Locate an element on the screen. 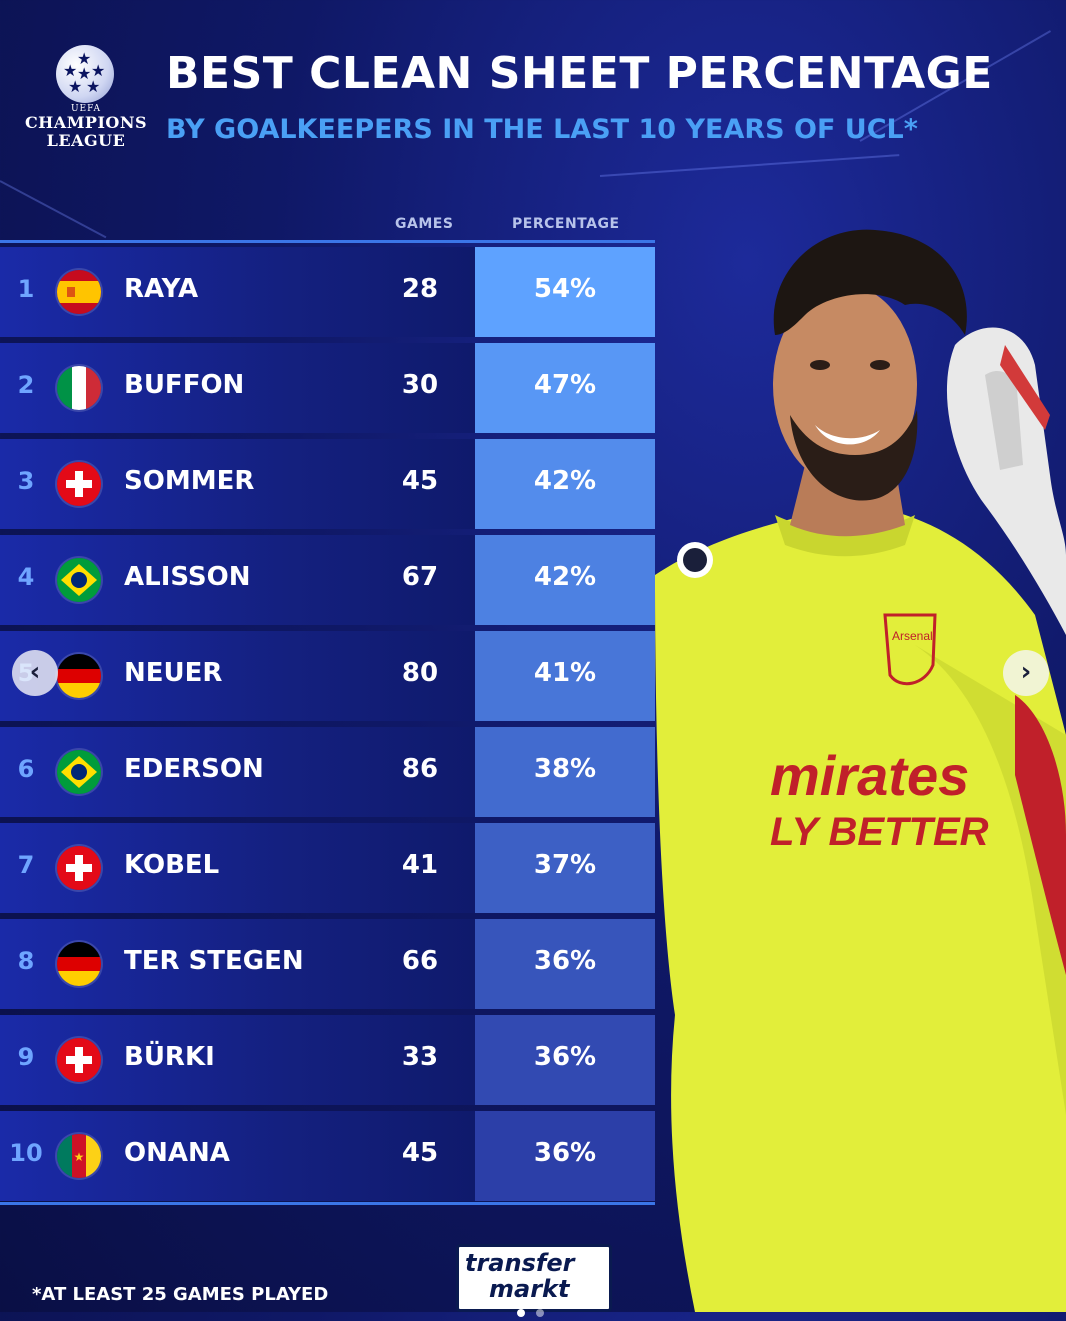 The width and height of the screenshot is (1066, 1321). cameroon-flag-icon: ★ is located at coordinates (79, 1156).